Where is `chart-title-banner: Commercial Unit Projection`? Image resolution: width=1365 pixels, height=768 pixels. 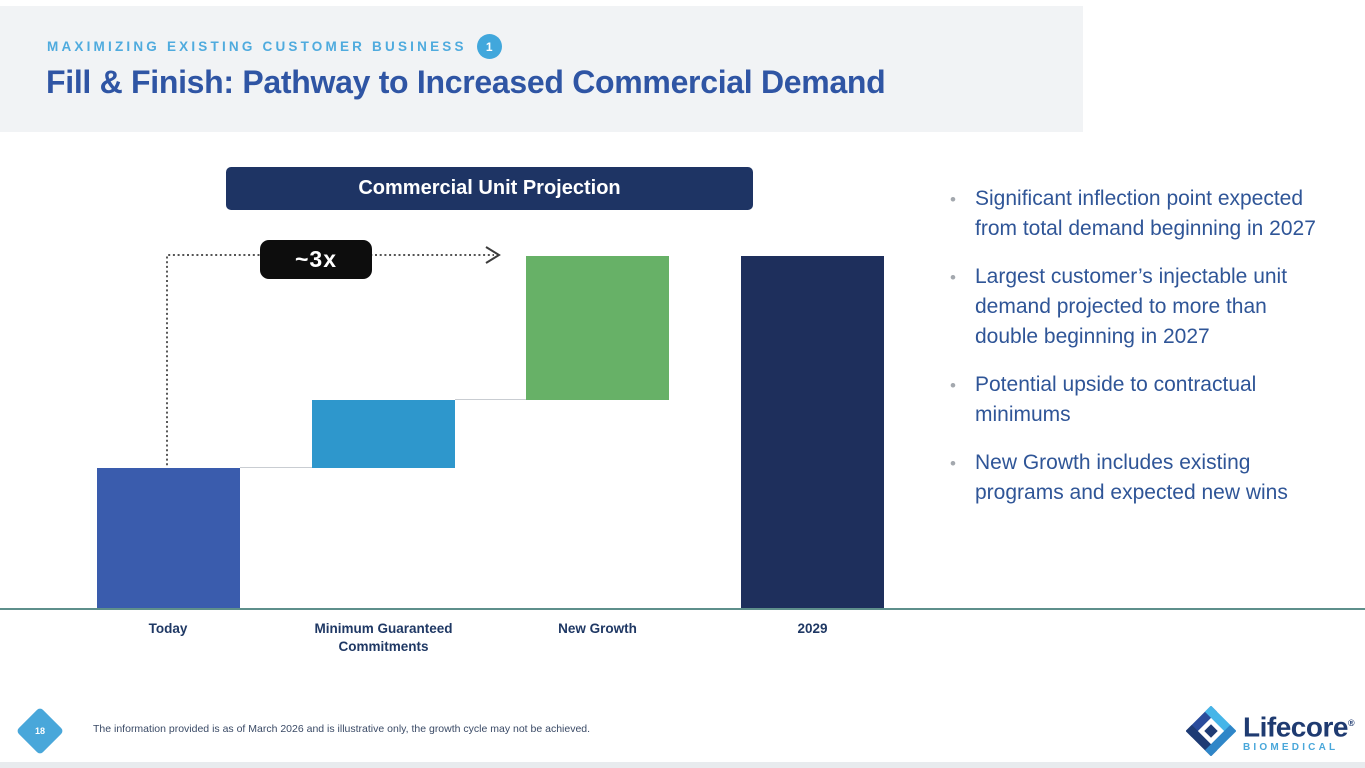
chart-title-banner: Commercial Unit Projection is located at coordinates (489, 188).